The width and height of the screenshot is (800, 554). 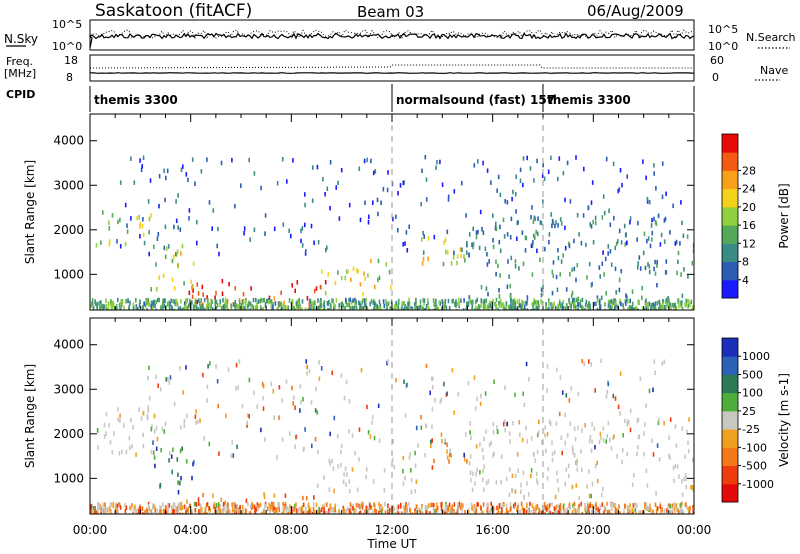 What do you see at coordinates (730, 161) in the screenshot?
I see `colorbar-swatch` at bounding box center [730, 161].